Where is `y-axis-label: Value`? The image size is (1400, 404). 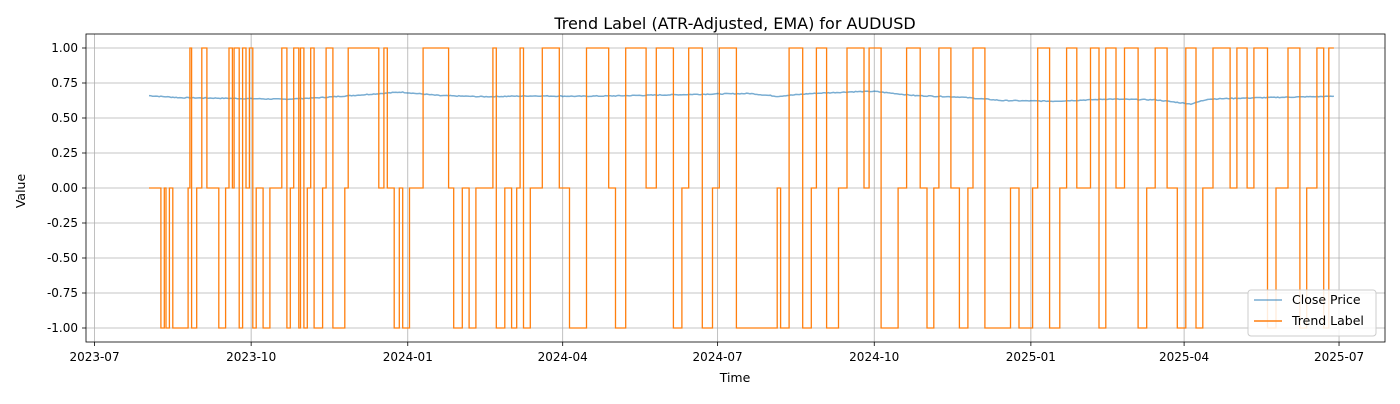 y-axis-label: Value is located at coordinates (20, 191).